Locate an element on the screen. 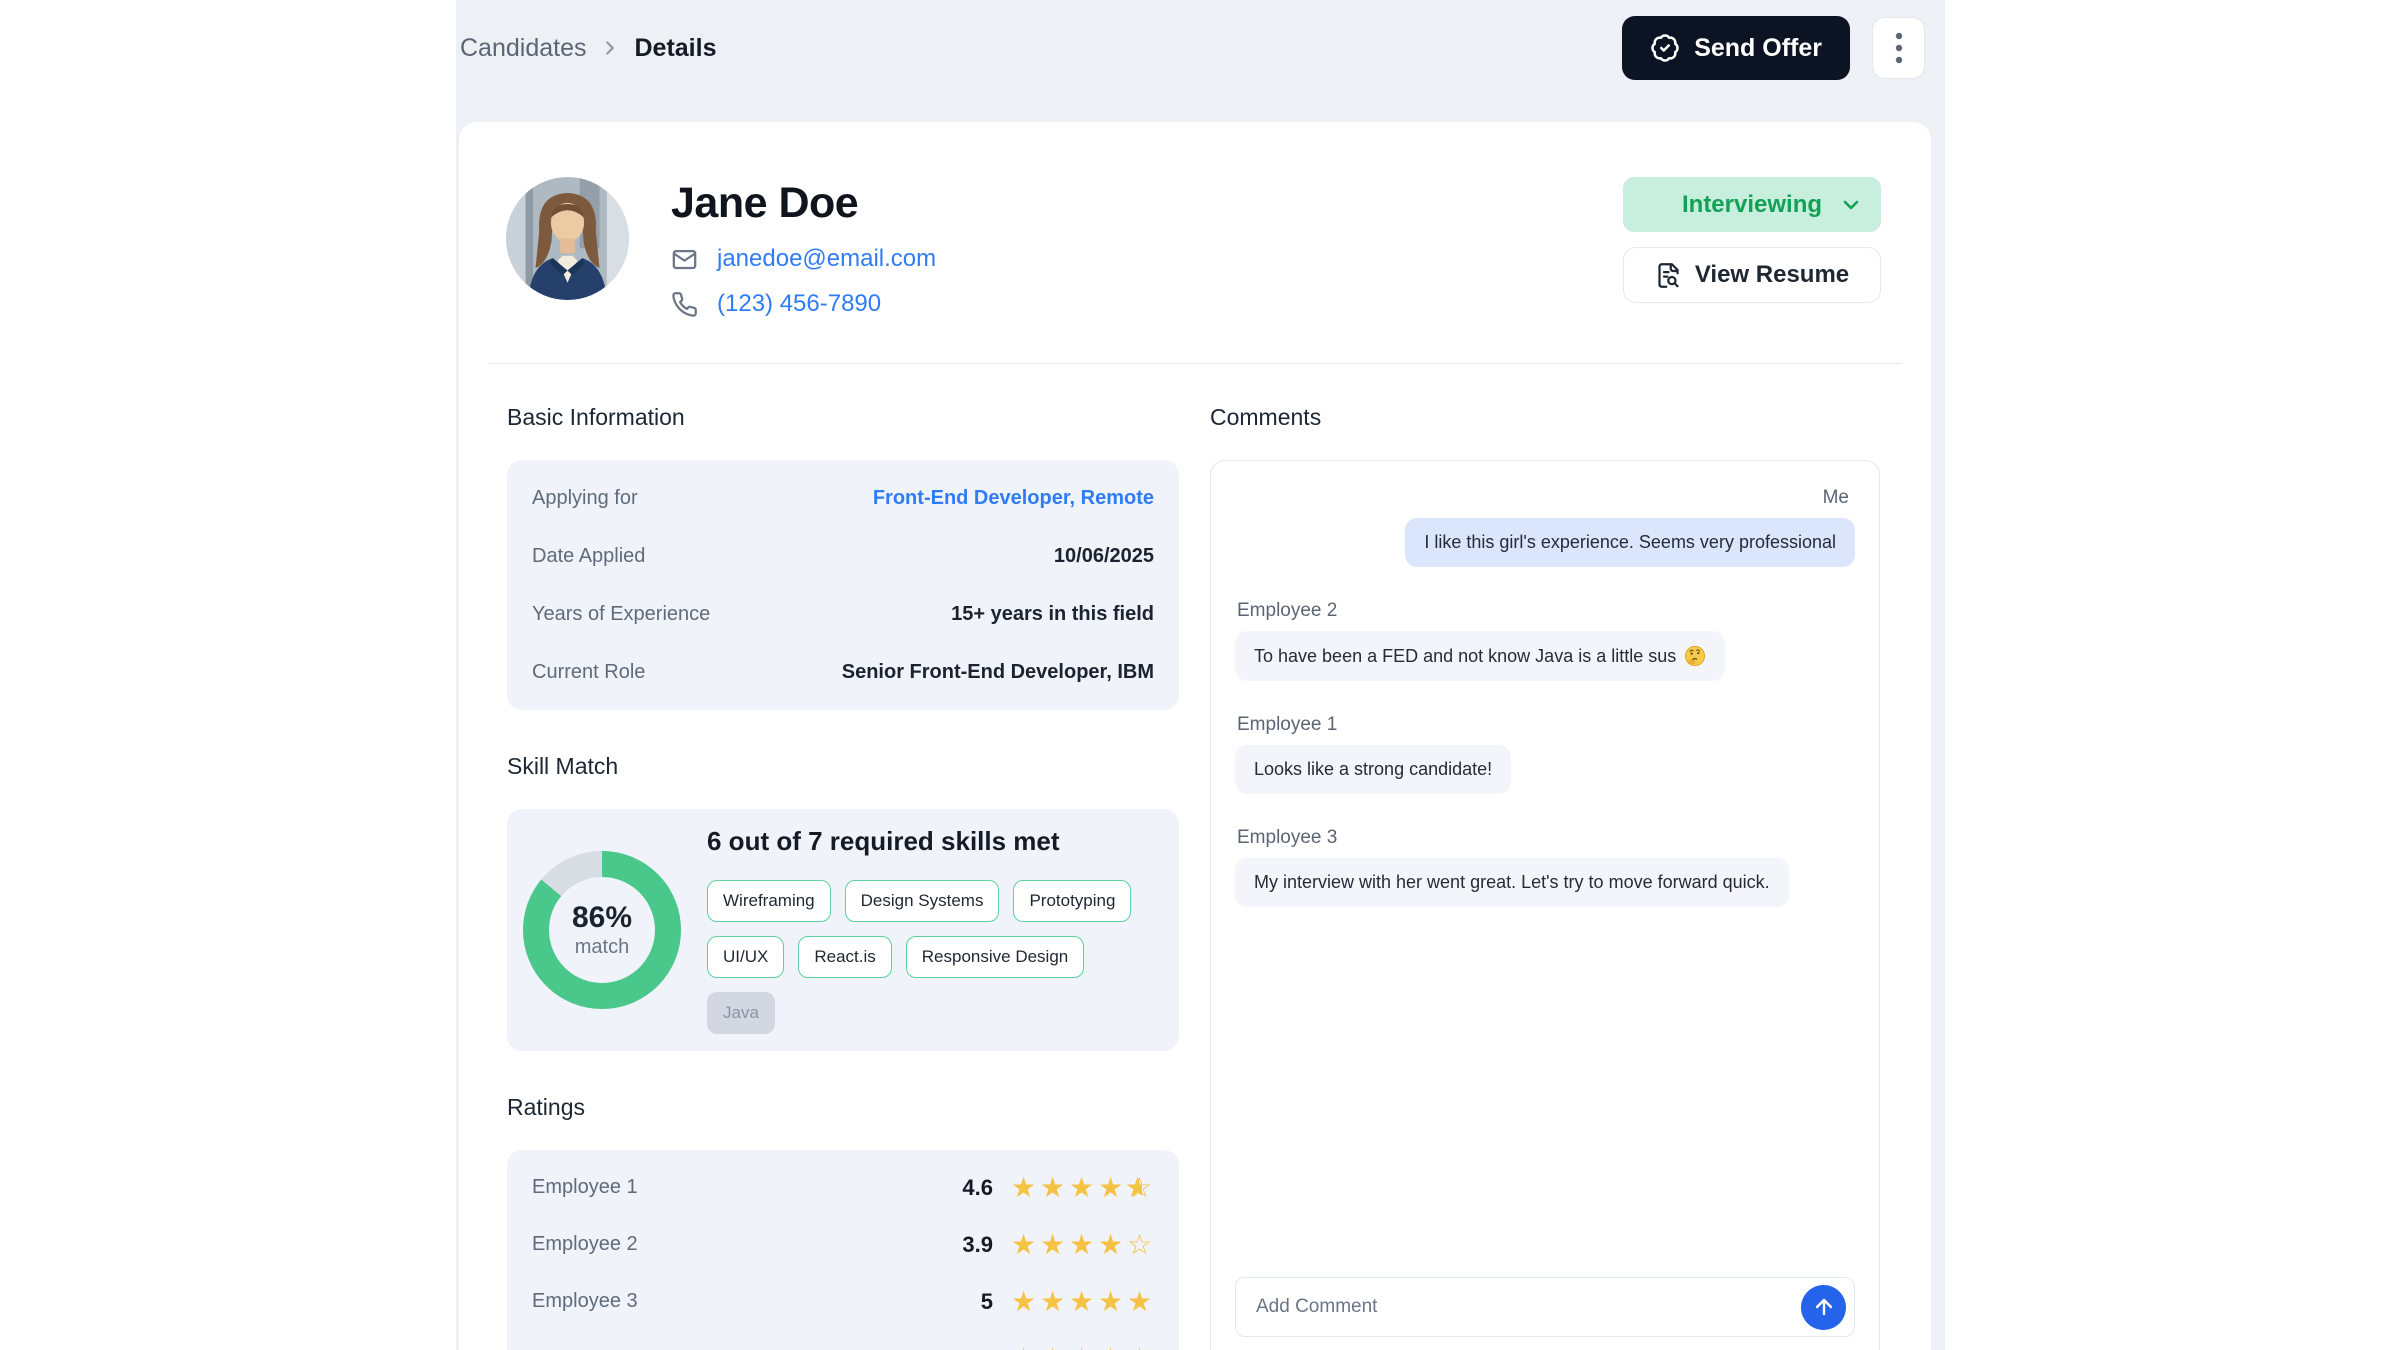 This screenshot has height=1350, width=2400. avatar-photo is located at coordinates (567, 238).